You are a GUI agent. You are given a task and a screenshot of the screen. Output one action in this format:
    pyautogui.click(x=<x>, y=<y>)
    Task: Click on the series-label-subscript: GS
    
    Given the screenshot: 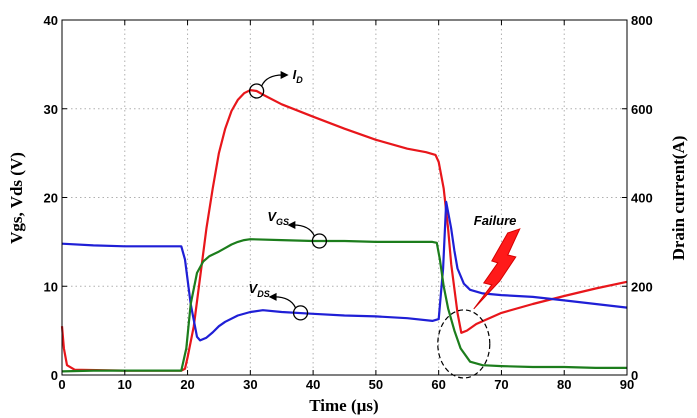 What is the action you would take?
    pyautogui.click(x=282, y=222)
    